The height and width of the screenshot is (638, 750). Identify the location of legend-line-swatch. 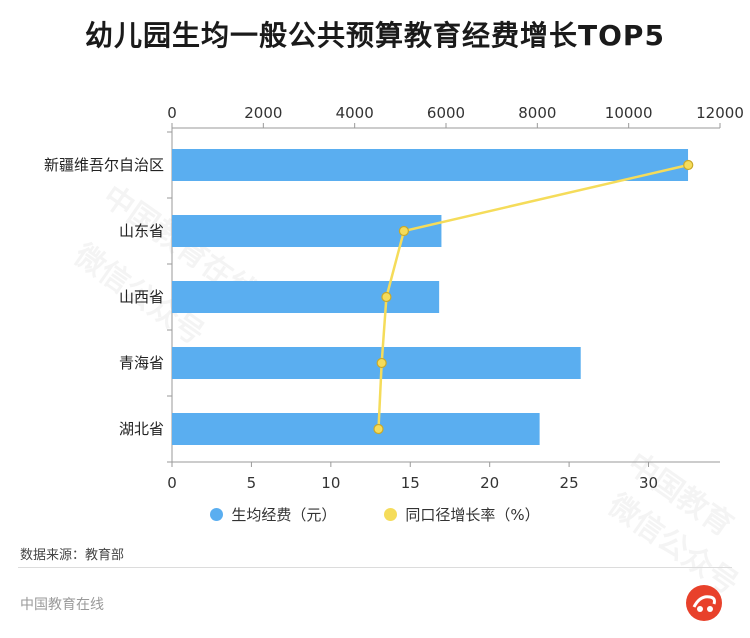
(391, 514).